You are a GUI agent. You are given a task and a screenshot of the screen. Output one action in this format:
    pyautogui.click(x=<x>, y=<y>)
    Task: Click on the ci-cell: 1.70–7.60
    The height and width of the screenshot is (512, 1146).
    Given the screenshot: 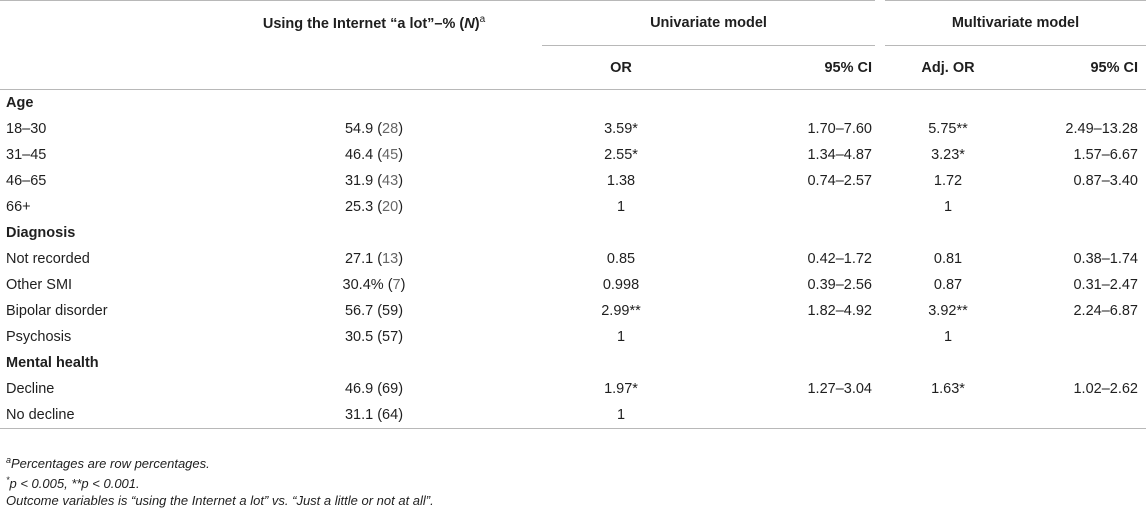 What is the action you would take?
    pyautogui.click(x=839, y=129)
    